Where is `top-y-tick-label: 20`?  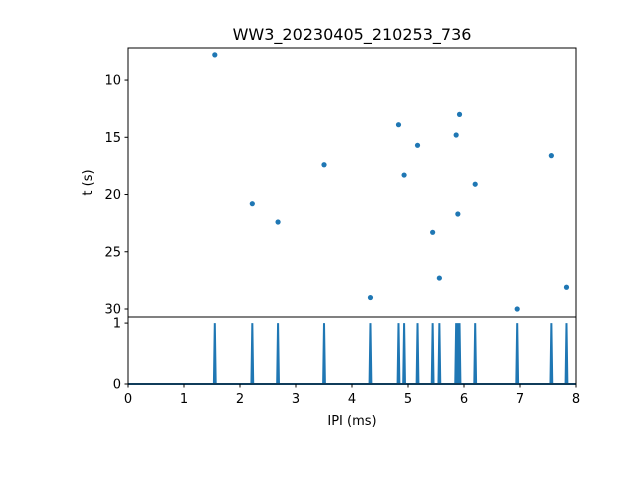
top-y-tick-label: 20 is located at coordinates (112, 195).